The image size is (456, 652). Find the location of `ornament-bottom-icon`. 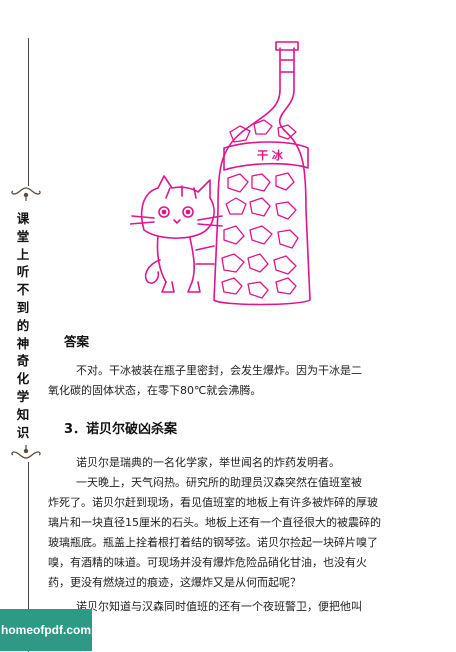

ornament-bottom-icon is located at coordinates (26, 452).